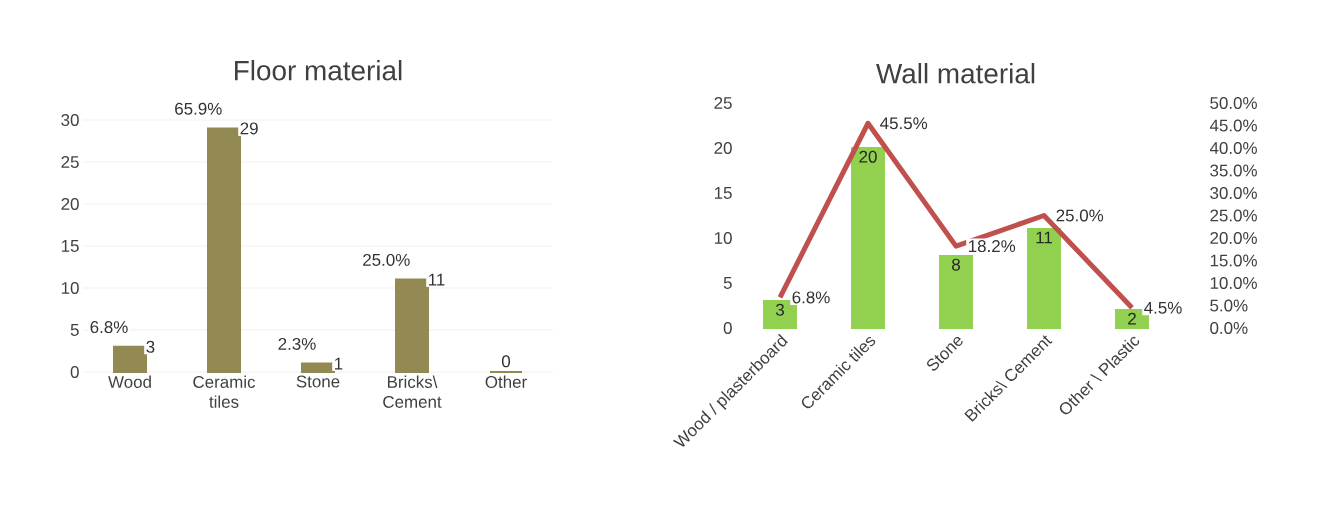 This screenshot has height=519, width=1334. What do you see at coordinates (1233, 148) in the screenshot?
I see `y2-tick-label: 40.0%` at bounding box center [1233, 148].